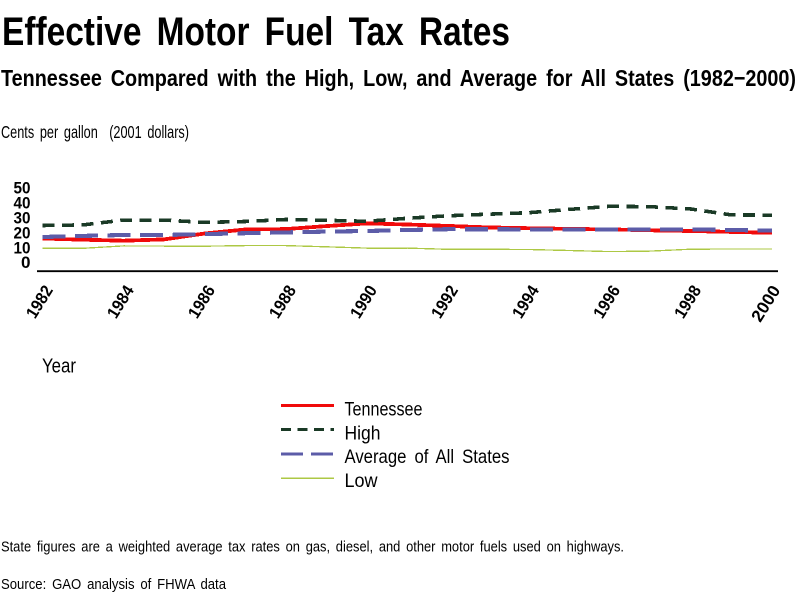 The height and width of the screenshot is (605, 800). What do you see at coordinates (22, 203) in the screenshot?
I see `svg-text: 40` at bounding box center [22, 203].